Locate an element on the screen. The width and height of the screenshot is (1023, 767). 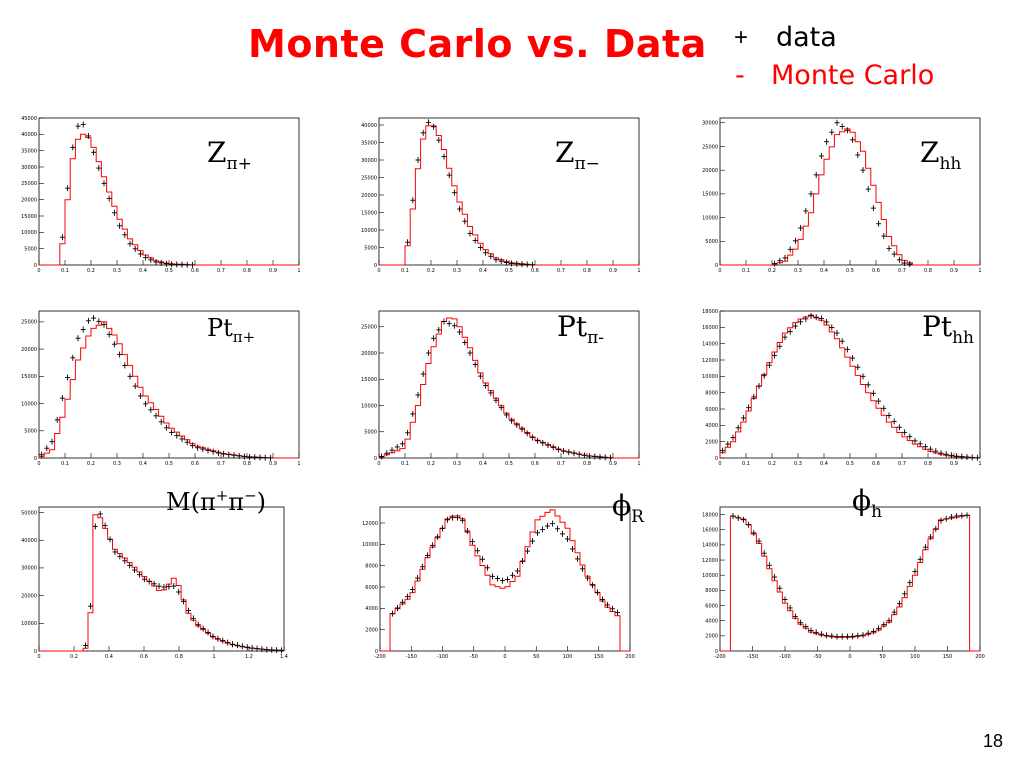
svg-text: Ptπ+ is located at coordinates (231, 330).